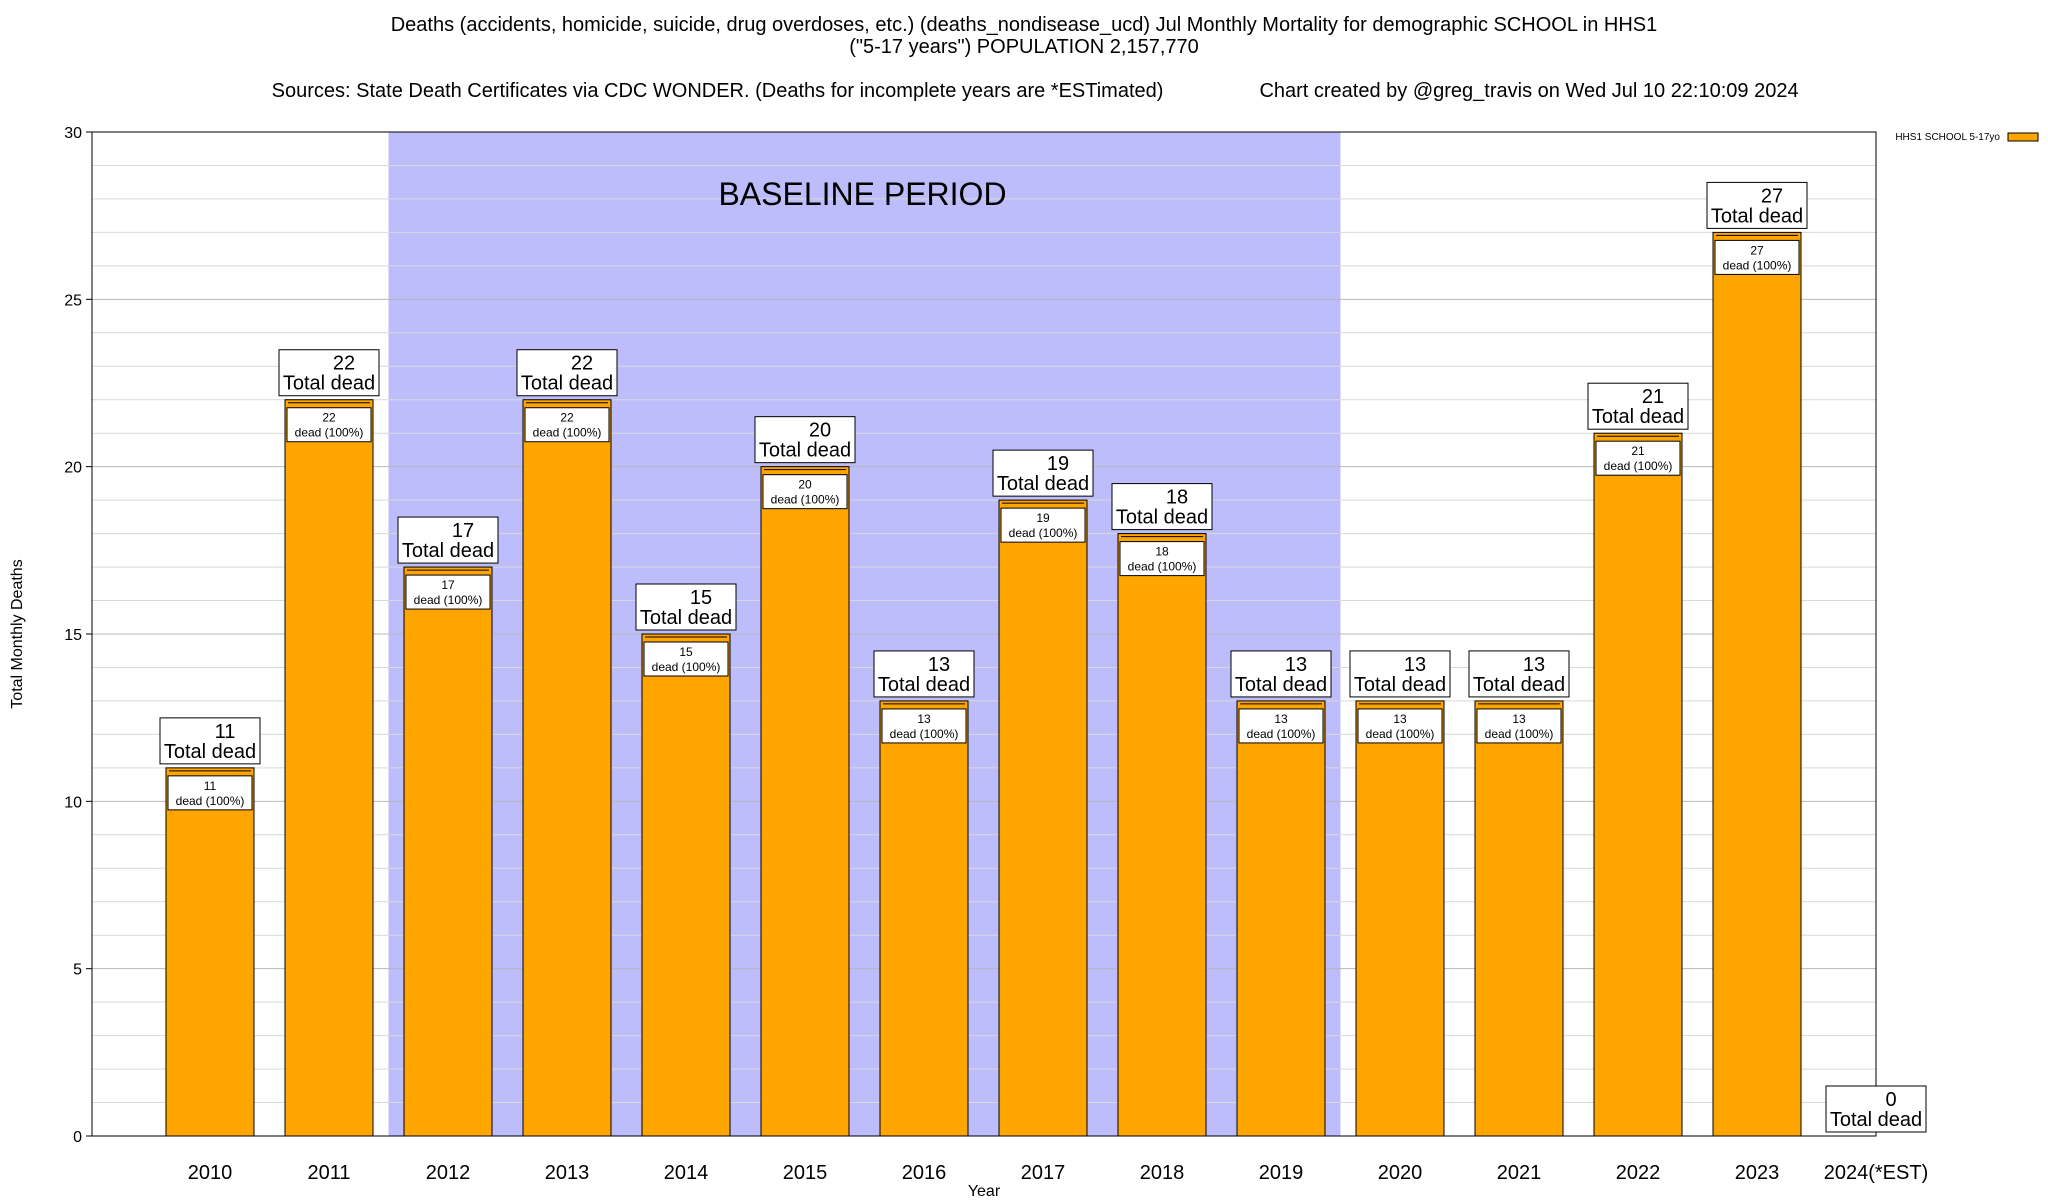  Describe the element at coordinates (210, 1173) in the screenshot. I see `x-tick-label: 2010` at that location.